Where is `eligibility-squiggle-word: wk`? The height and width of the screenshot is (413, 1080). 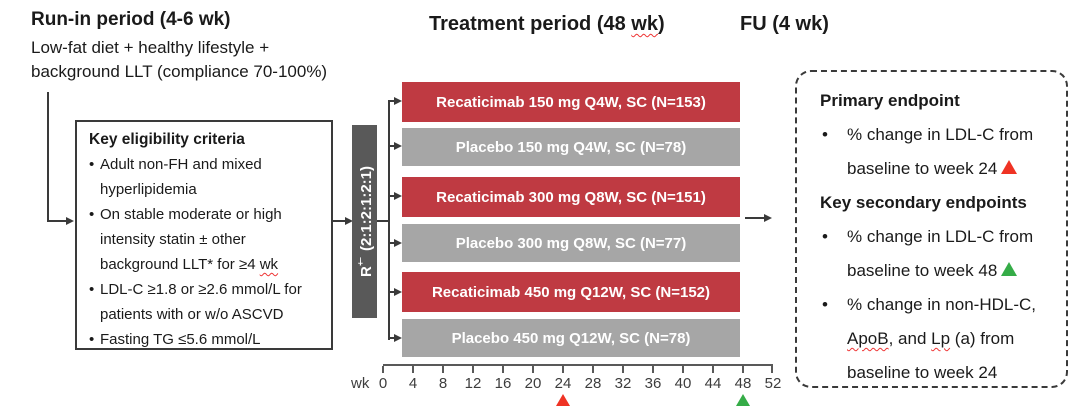 eligibility-squiggle-word: wk is located at coordinates (269, 264).